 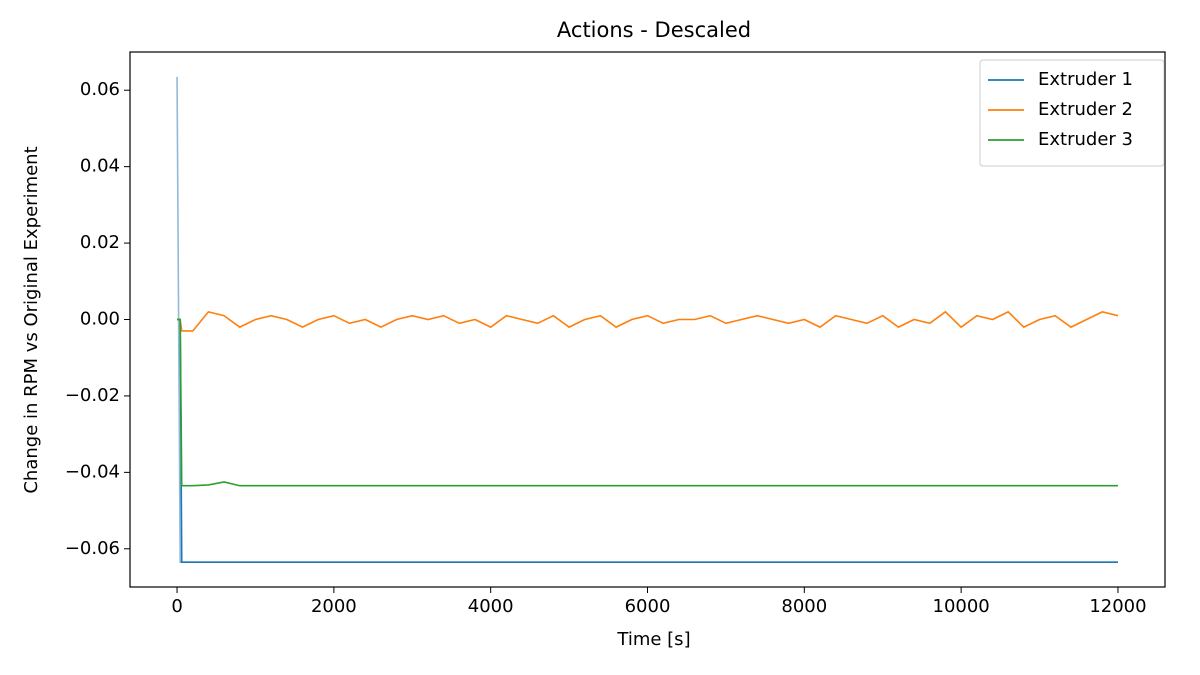 What do you see at coordinates (491, 606) in the screenshot?
I see `x-tick-label: 4000` at bounding box center [491, 606].